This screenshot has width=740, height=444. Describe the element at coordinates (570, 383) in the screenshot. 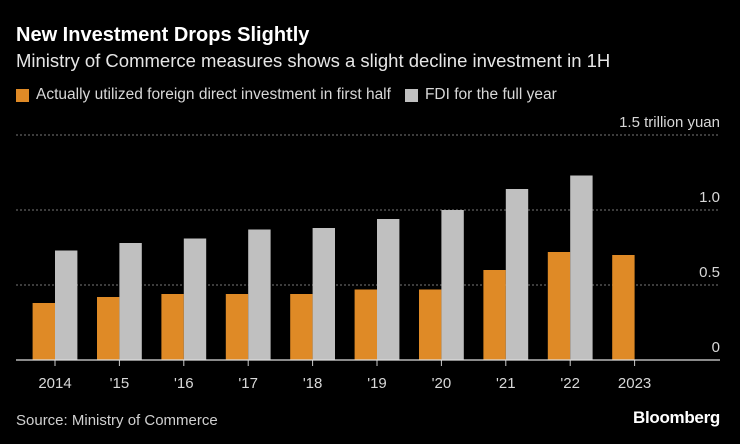

I see `x-tick-label: '22` at that location.